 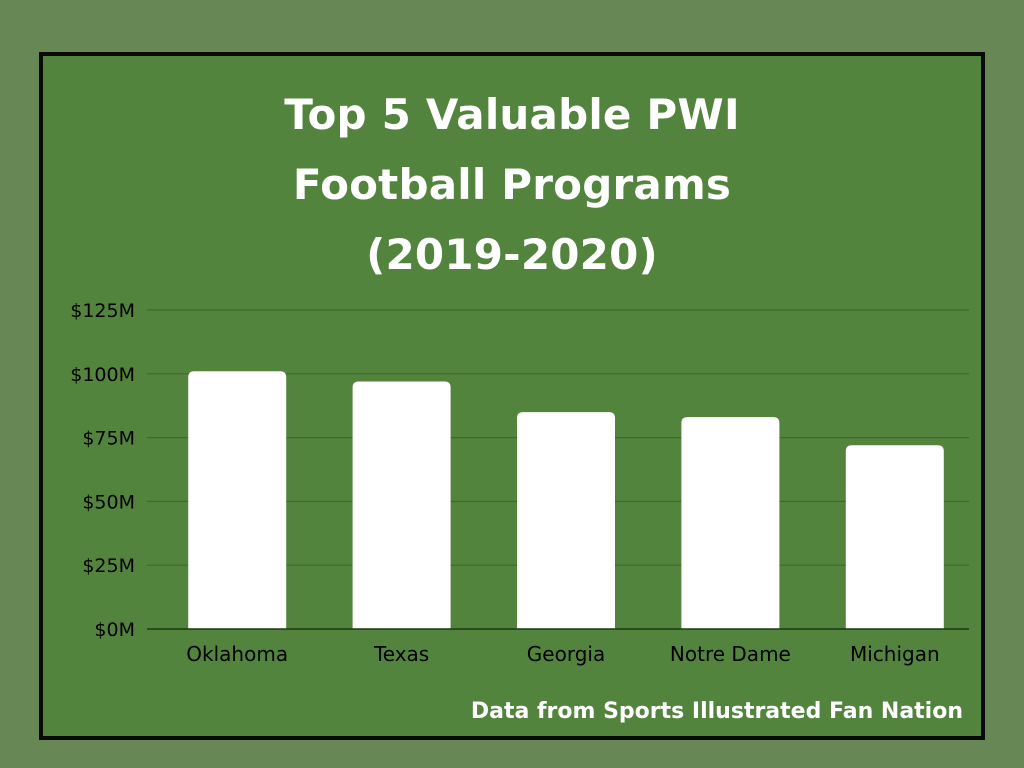 What do you see at coordinates (102, 311) in the screenshot?
I see `y-tick-label: $125M` at bounding box center [102, 311].